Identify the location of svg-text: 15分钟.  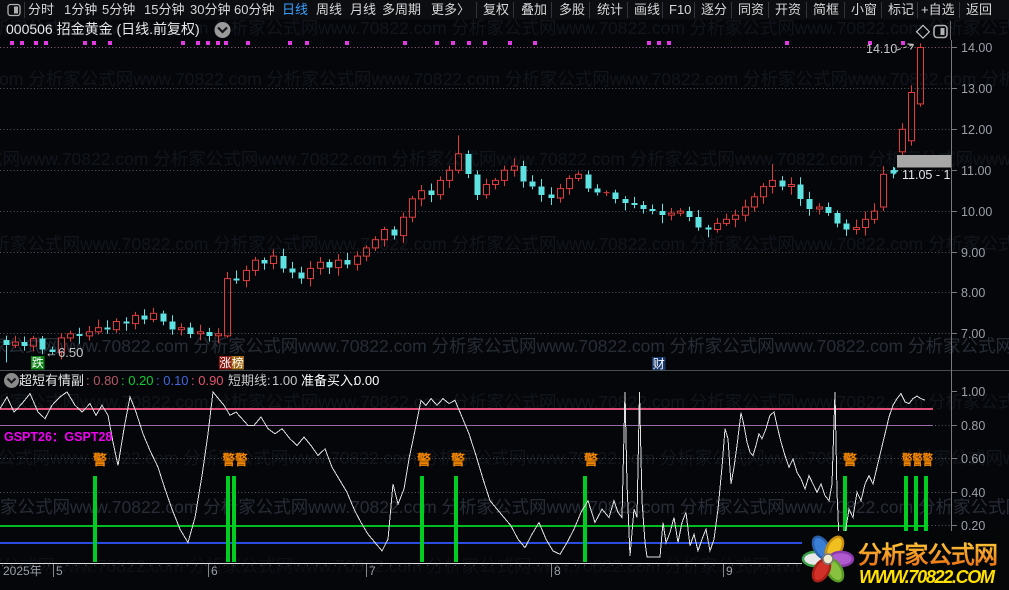
(164, 9).